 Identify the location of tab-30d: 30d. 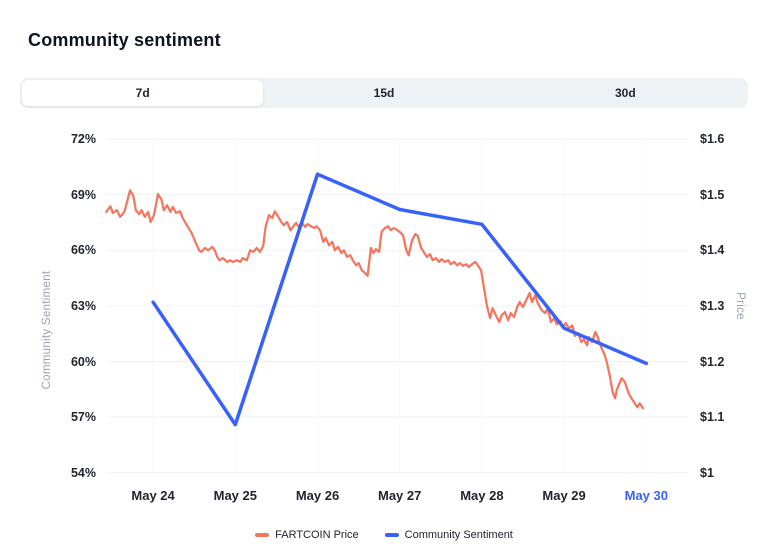
(625, 93).